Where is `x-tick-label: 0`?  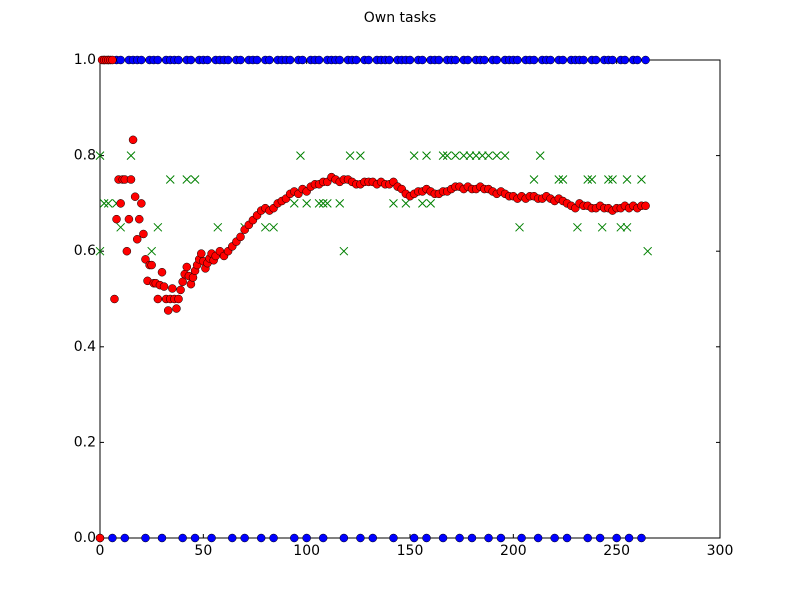 x-tick-label: 0 is located at coordinates (100, 551).